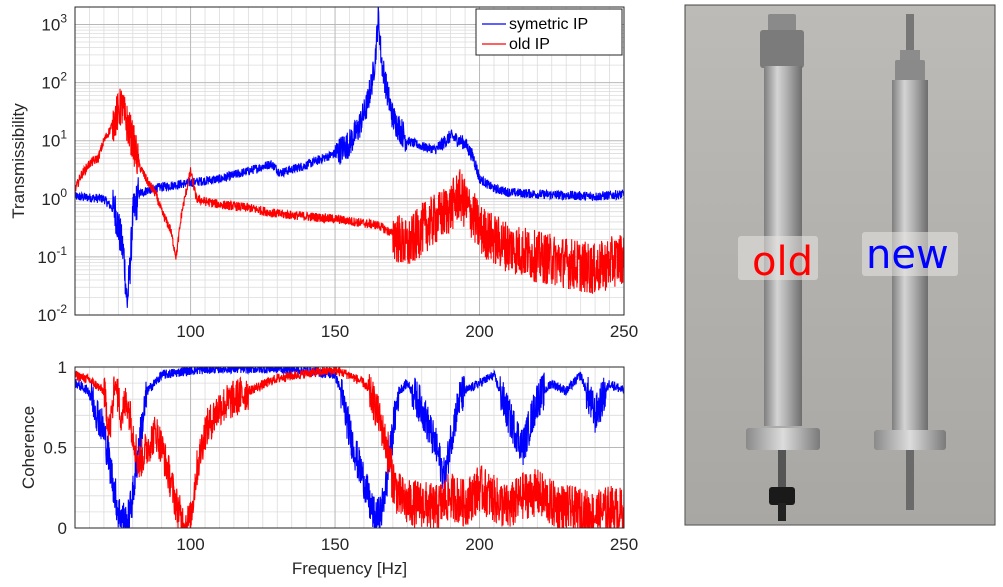 This screenshot has height=587, width=1003. What do you see at coordinates (910, 440) in the screenshot?
I see `new-device-flange` at bounding box center [910, 440].